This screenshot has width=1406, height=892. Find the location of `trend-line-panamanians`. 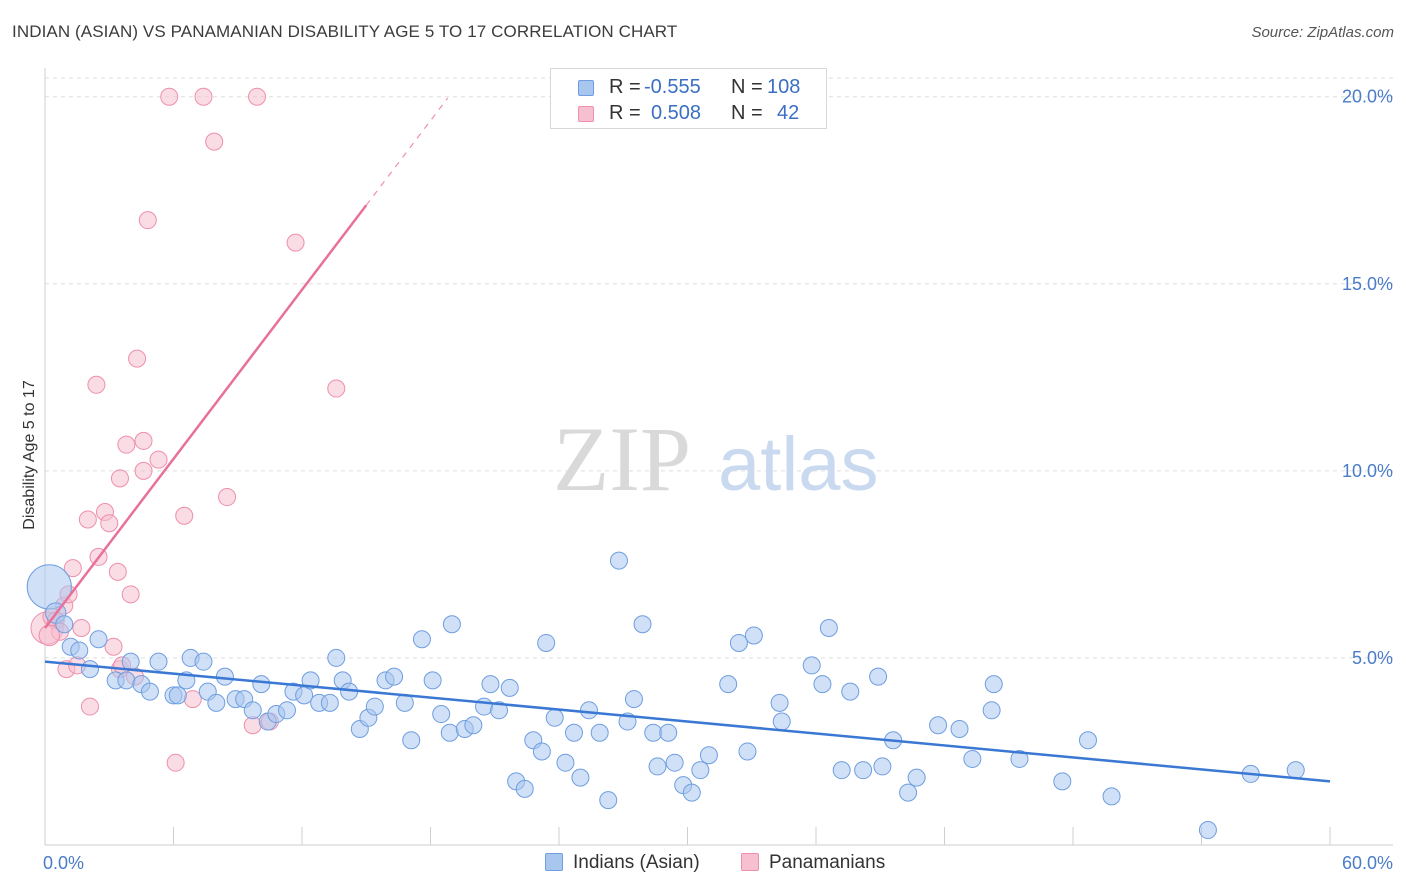

trend-line-panamanians is located at coordinates (206, 416).